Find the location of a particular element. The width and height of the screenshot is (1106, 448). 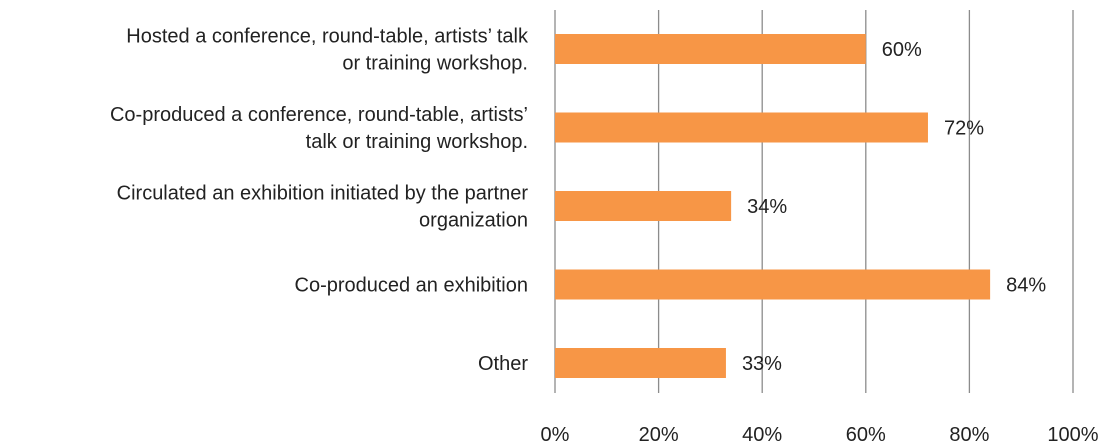

data-label: 72% is located at coordinates (964, 129).